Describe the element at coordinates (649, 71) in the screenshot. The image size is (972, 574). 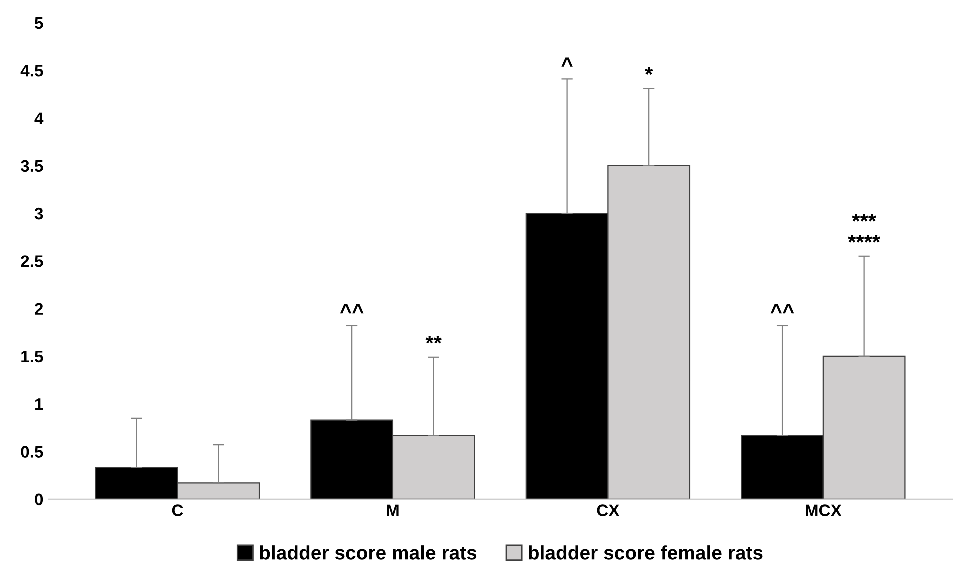
I see `annotation: *` at that location.